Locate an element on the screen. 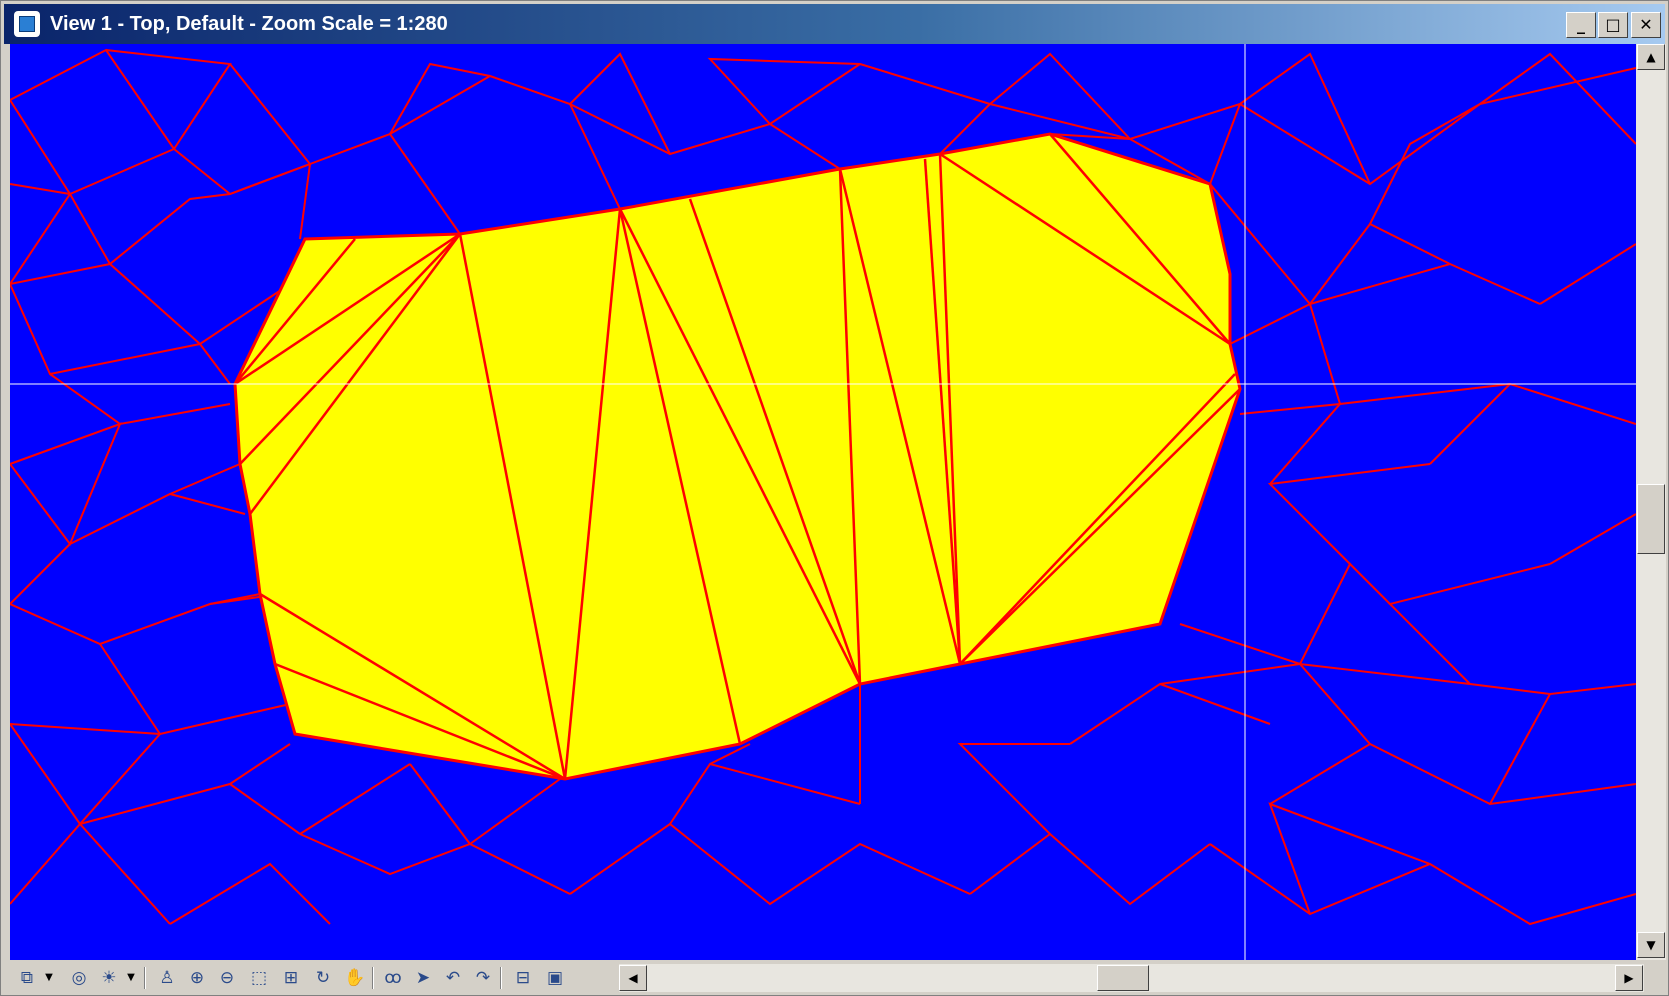 The image size is (1669, 996). select-cursor-icon: ➤ is located at coordinates (423, 978).